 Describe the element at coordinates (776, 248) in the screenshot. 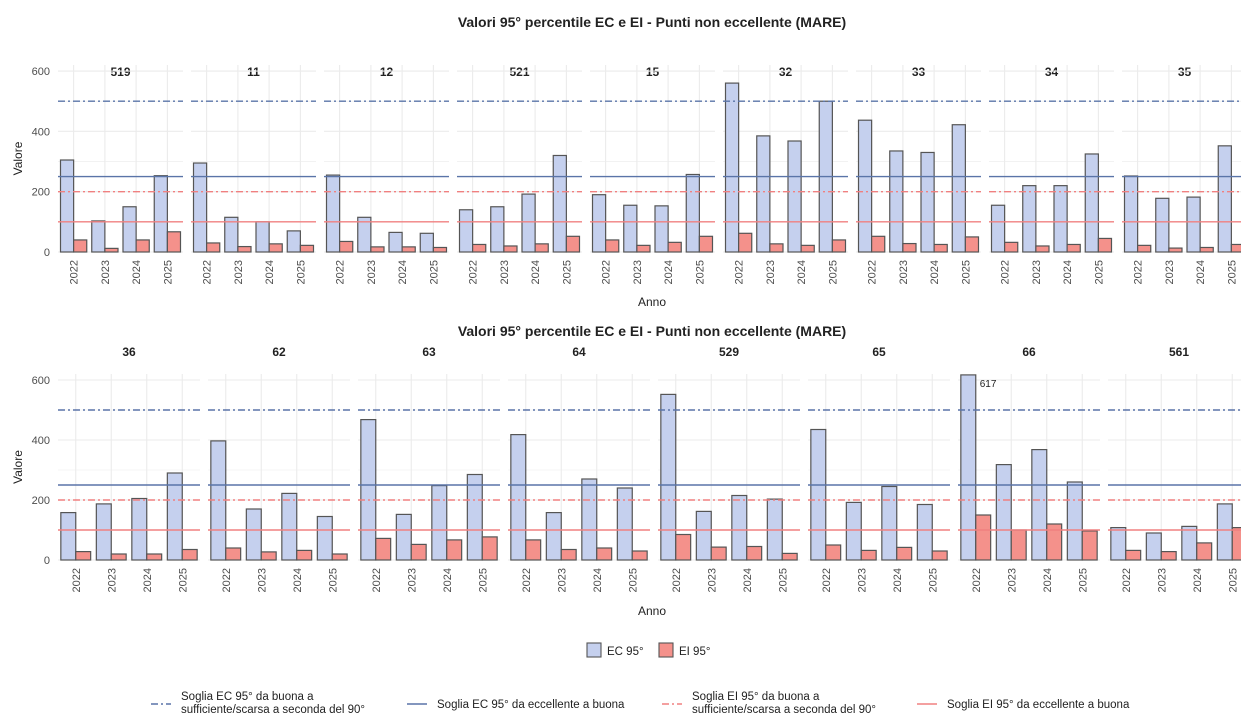

I see `bar-ei-32-2023` at that location.